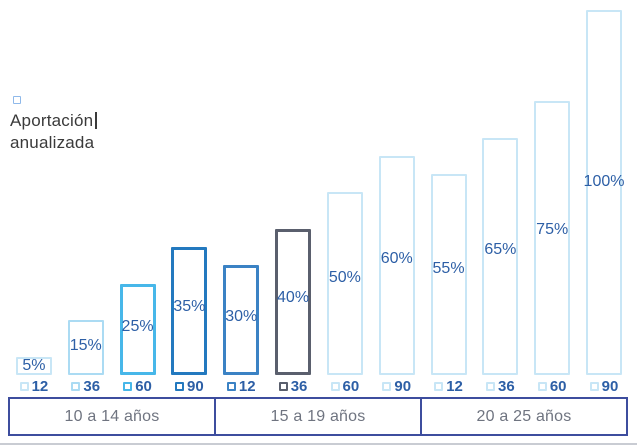  I want to click on bar-value-label: 35%, so click(189, 307).